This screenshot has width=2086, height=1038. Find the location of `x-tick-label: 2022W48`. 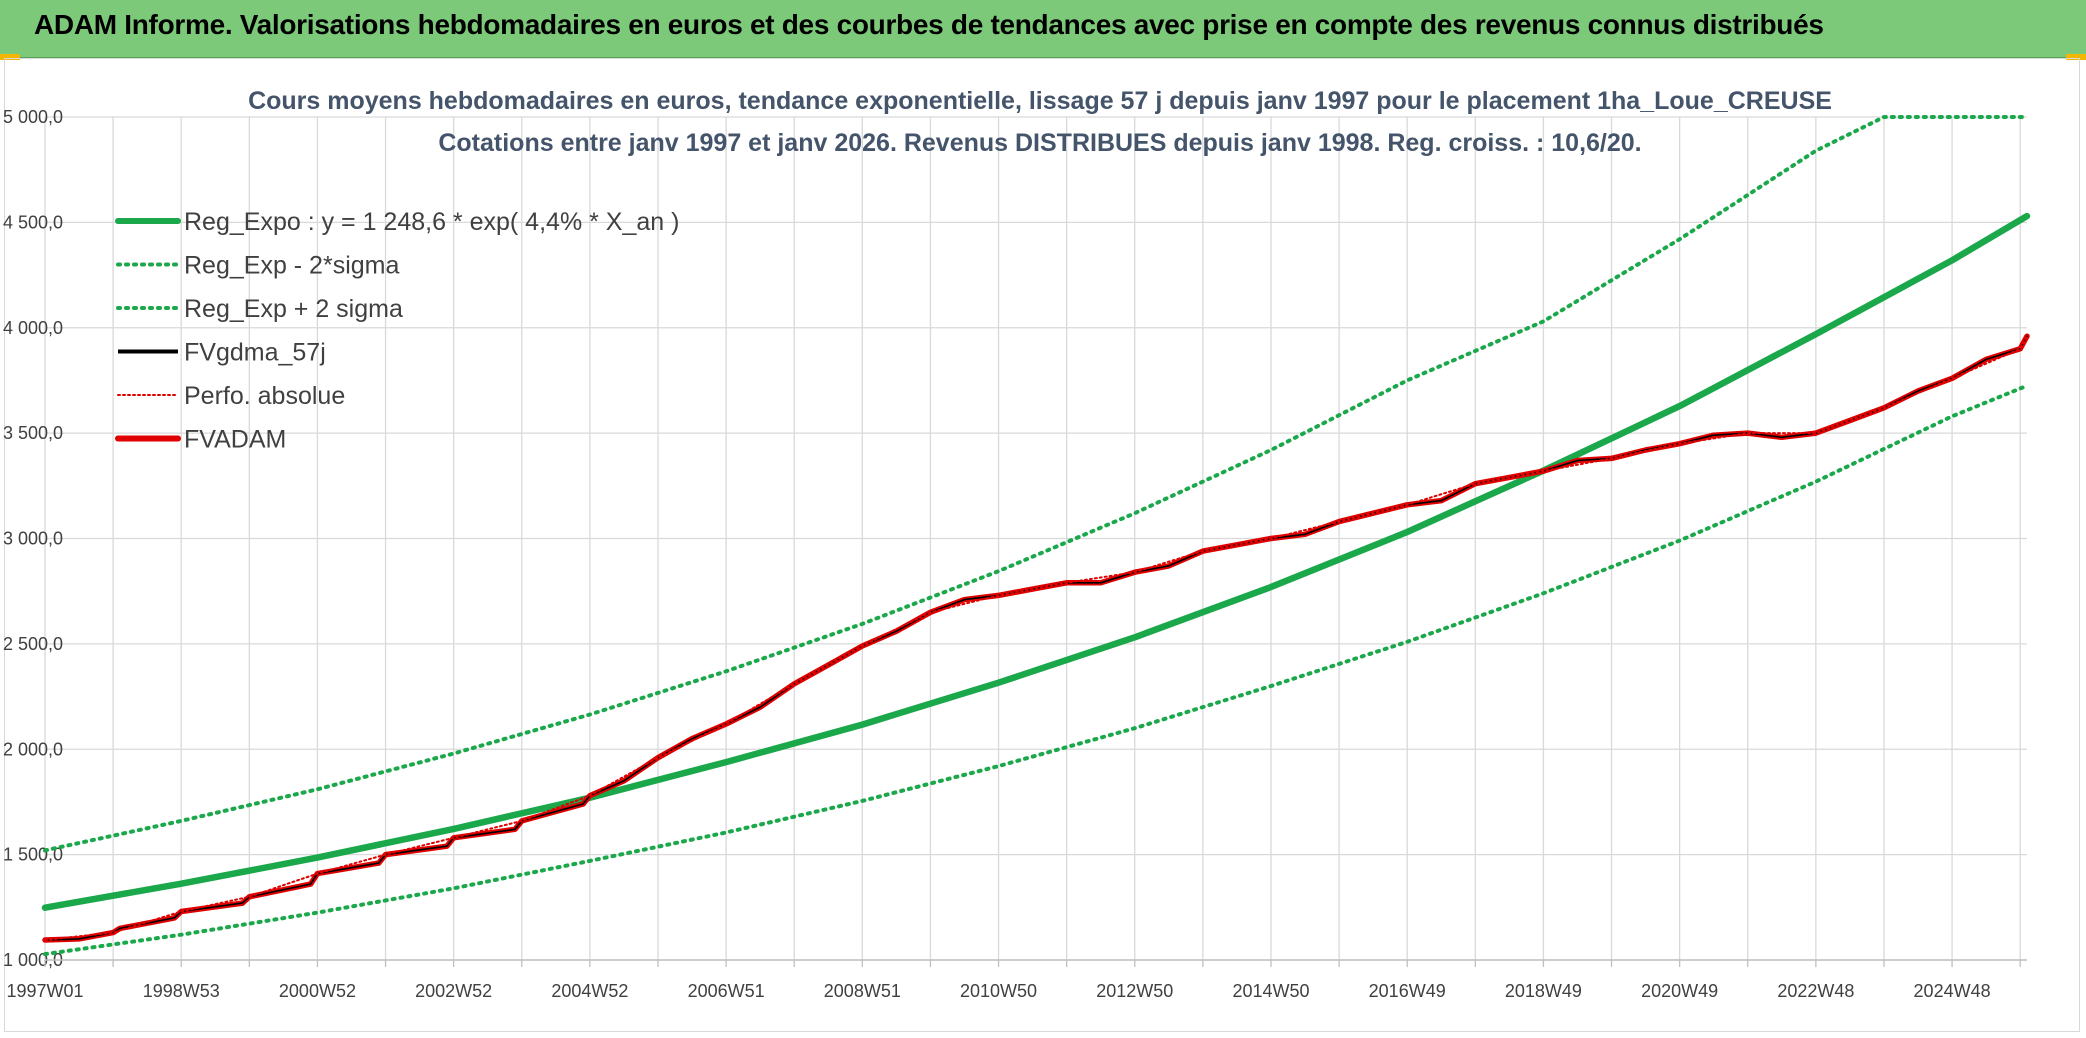

x-tick-label: 2022W48 is located at coordinates (1815, 991).